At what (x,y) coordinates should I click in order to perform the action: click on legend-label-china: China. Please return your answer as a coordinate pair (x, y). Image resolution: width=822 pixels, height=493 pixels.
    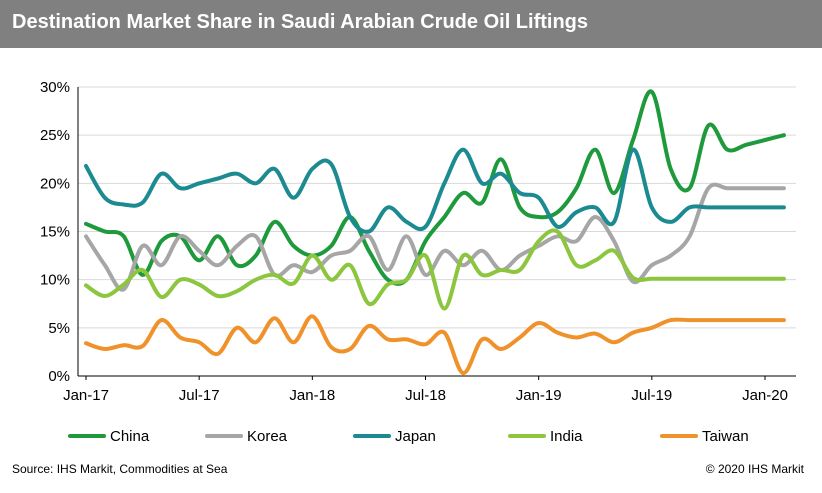
    Looking at the image, I should click on (130, 436).